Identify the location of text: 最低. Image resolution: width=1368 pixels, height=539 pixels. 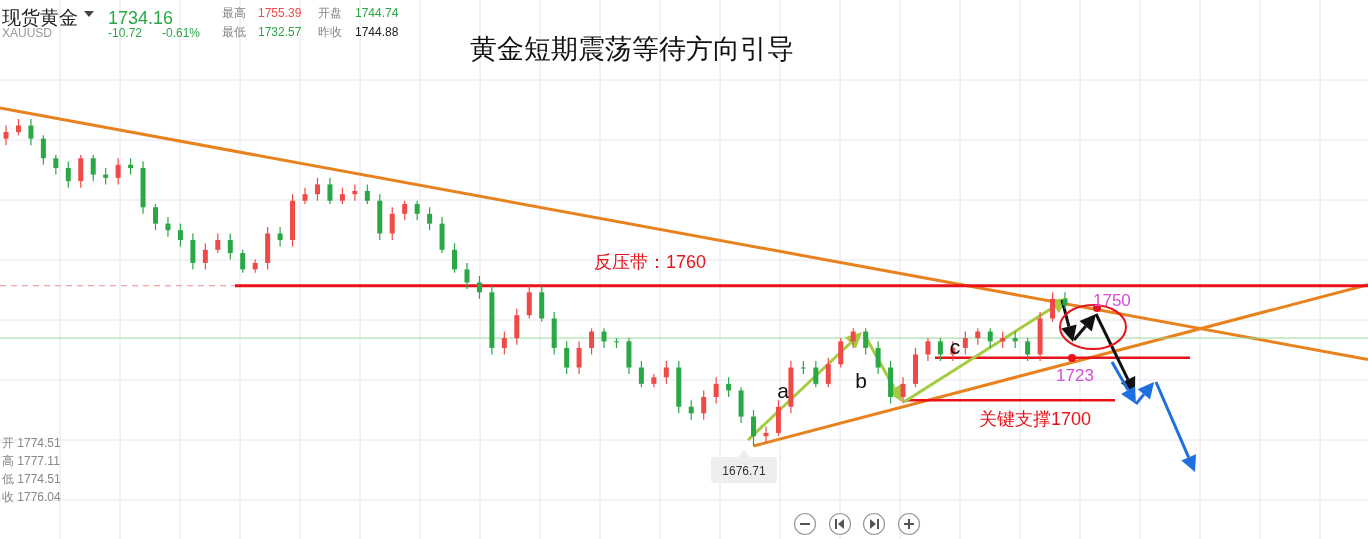
(234, 32).